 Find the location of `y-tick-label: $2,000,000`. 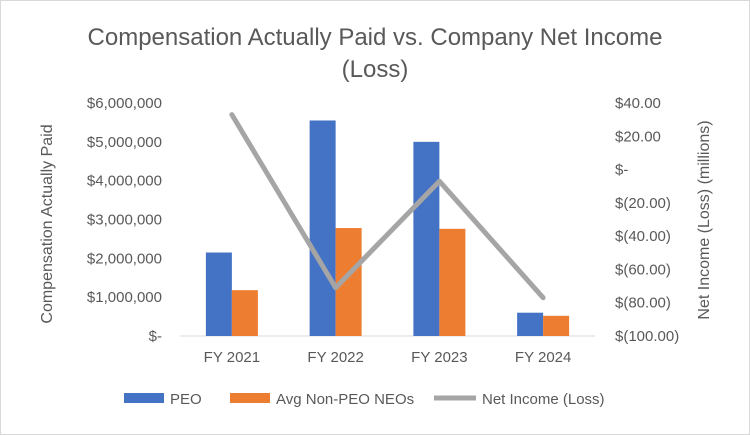

y-tick-label: $2,000,000 is located at coordinates (124, 258).